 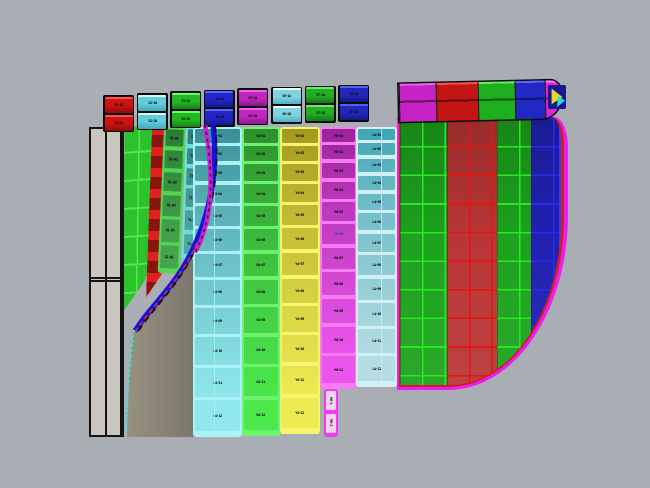 What do you see at coordinates (300, 413) in the screenshot?
I see `panel-cell: Y4-12` at bounding box center [300, 413].